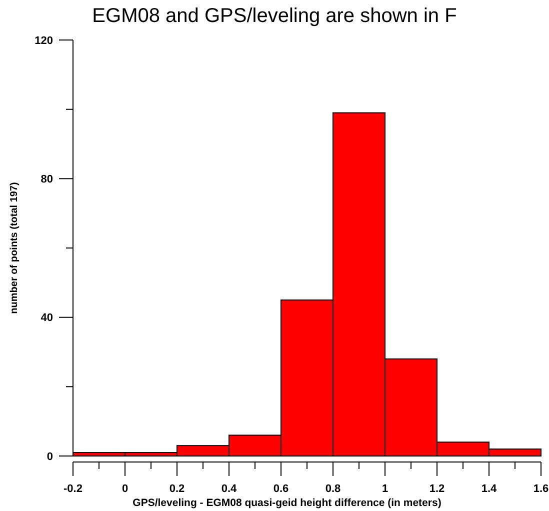 Image resolution: width=549 pixels, height=511 pixels. What do you see at coordinates (46, 318) in the screenshot?
I see `y-tick-label: 40` at bounding box center [46, 318].